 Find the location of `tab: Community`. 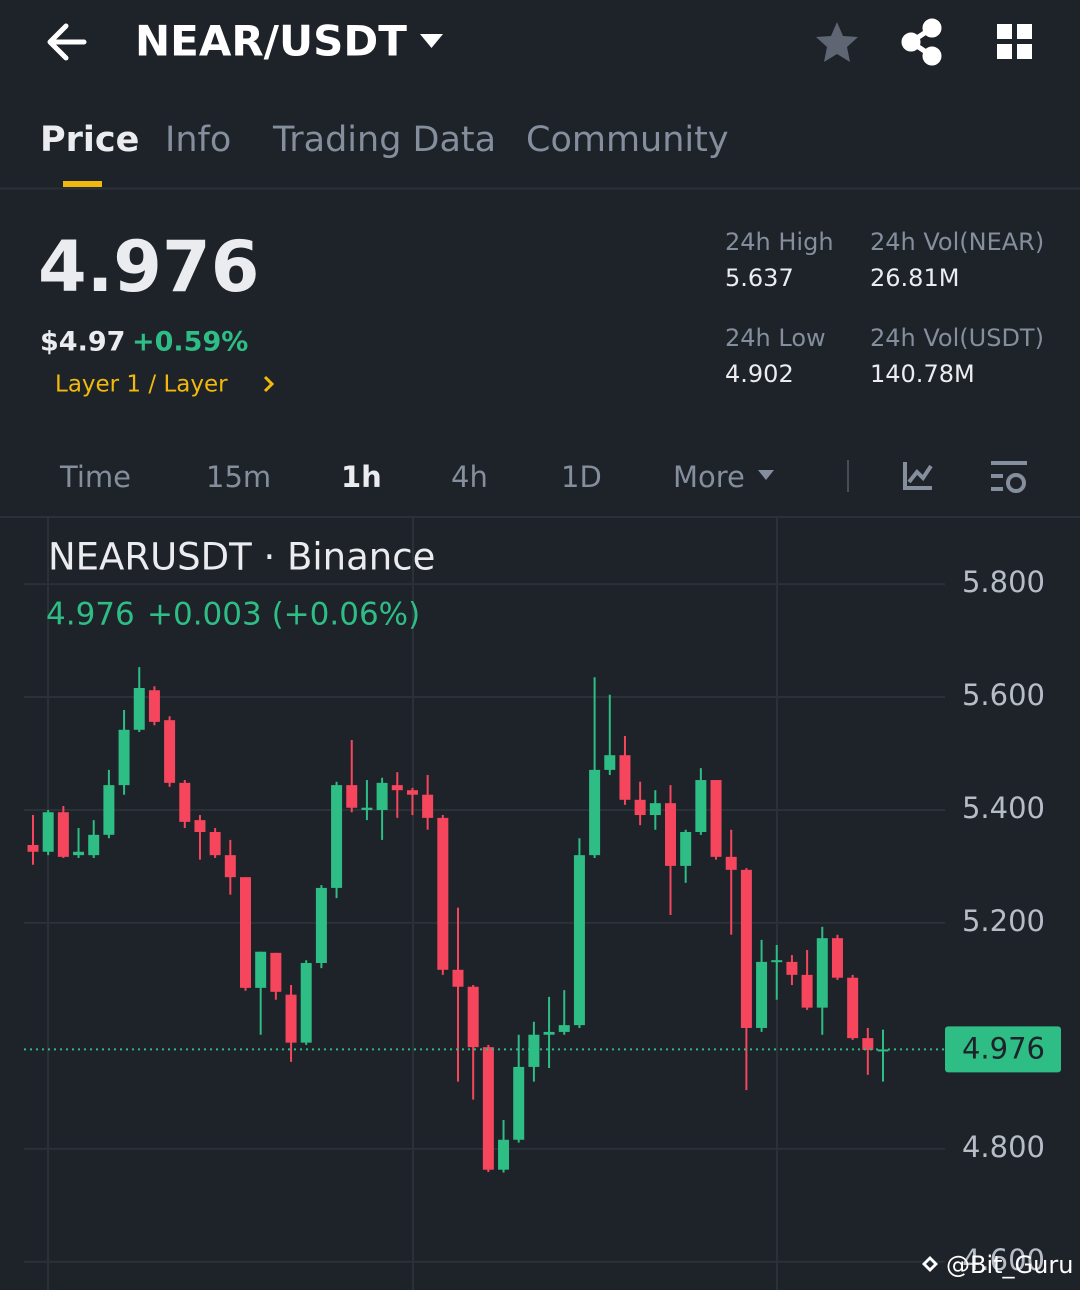

tab: Community is located at coordinates (627, 140).